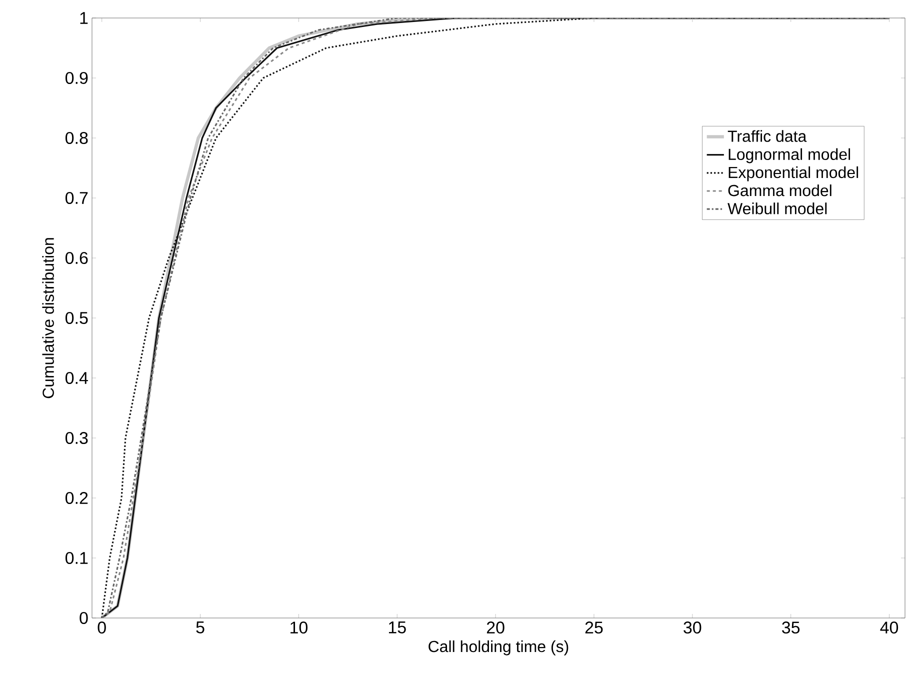 This screenshot has width=908, height=684. I want to click on x-tick-label: 35, so click(791, 628).